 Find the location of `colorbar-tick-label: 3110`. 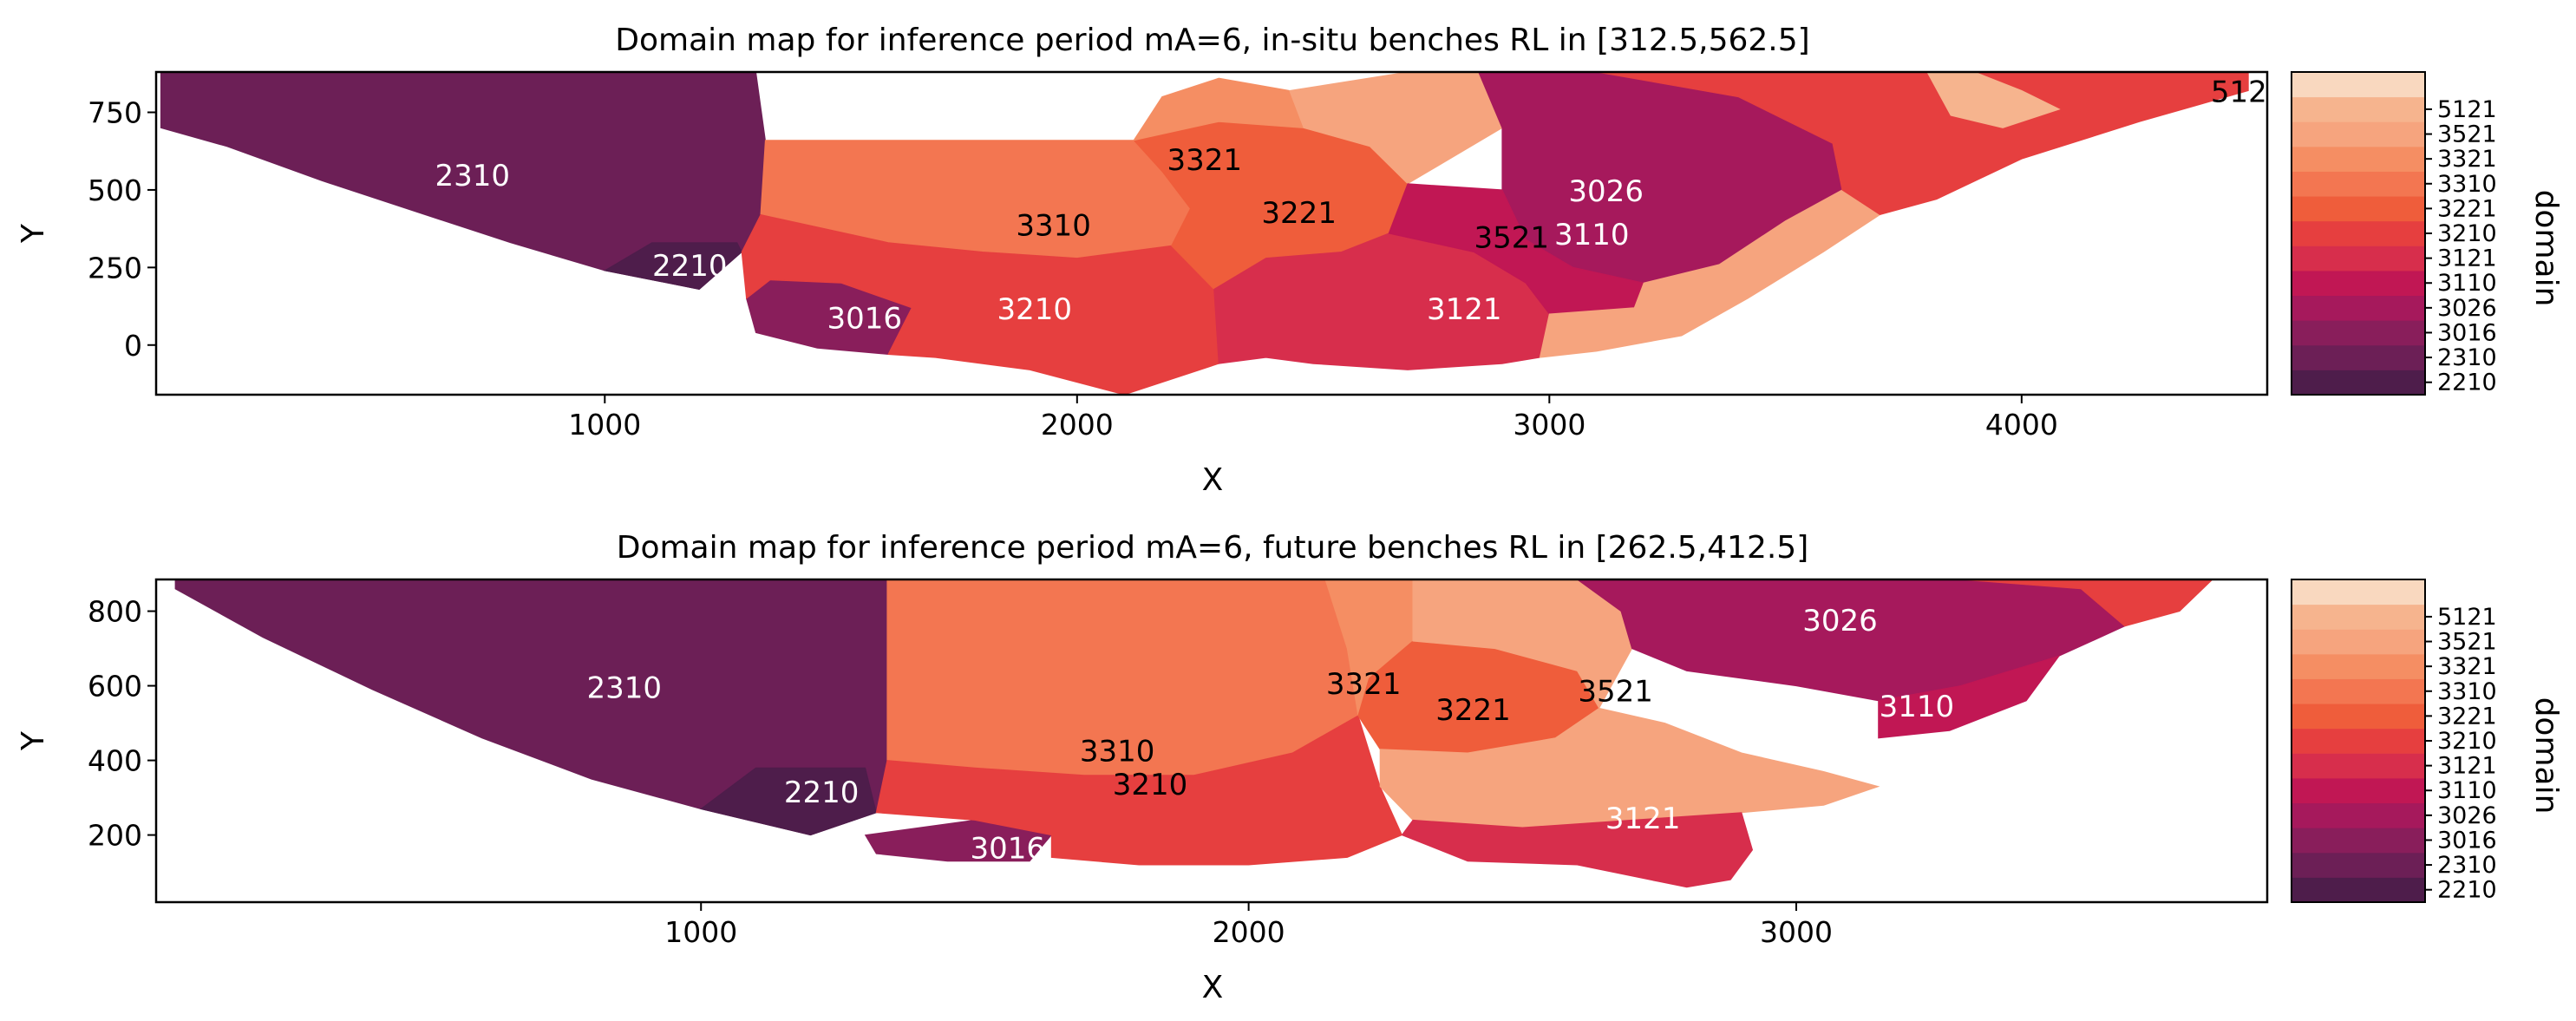

colorbar-tick-label: 3110 is located at coordinates (2467, 791).